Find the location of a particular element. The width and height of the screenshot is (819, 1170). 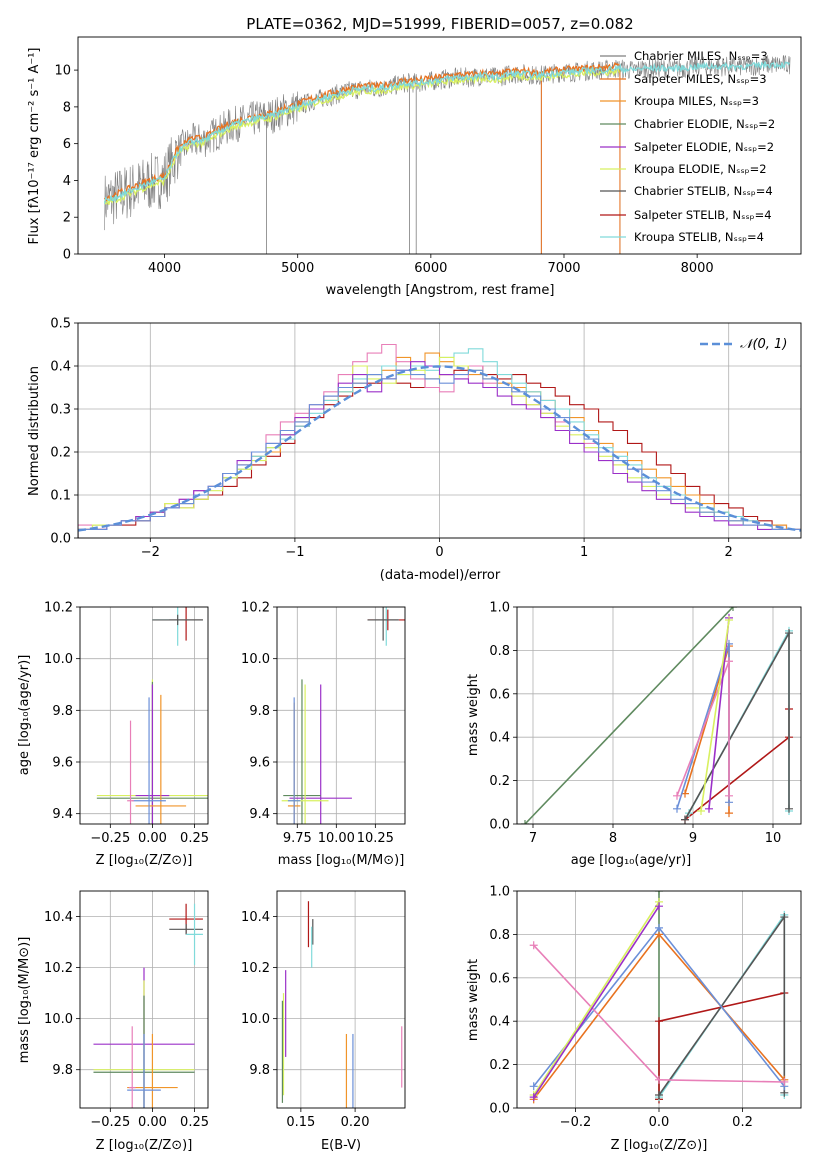

y-tick-label: 9.4 is located at coordinates (259, 814).